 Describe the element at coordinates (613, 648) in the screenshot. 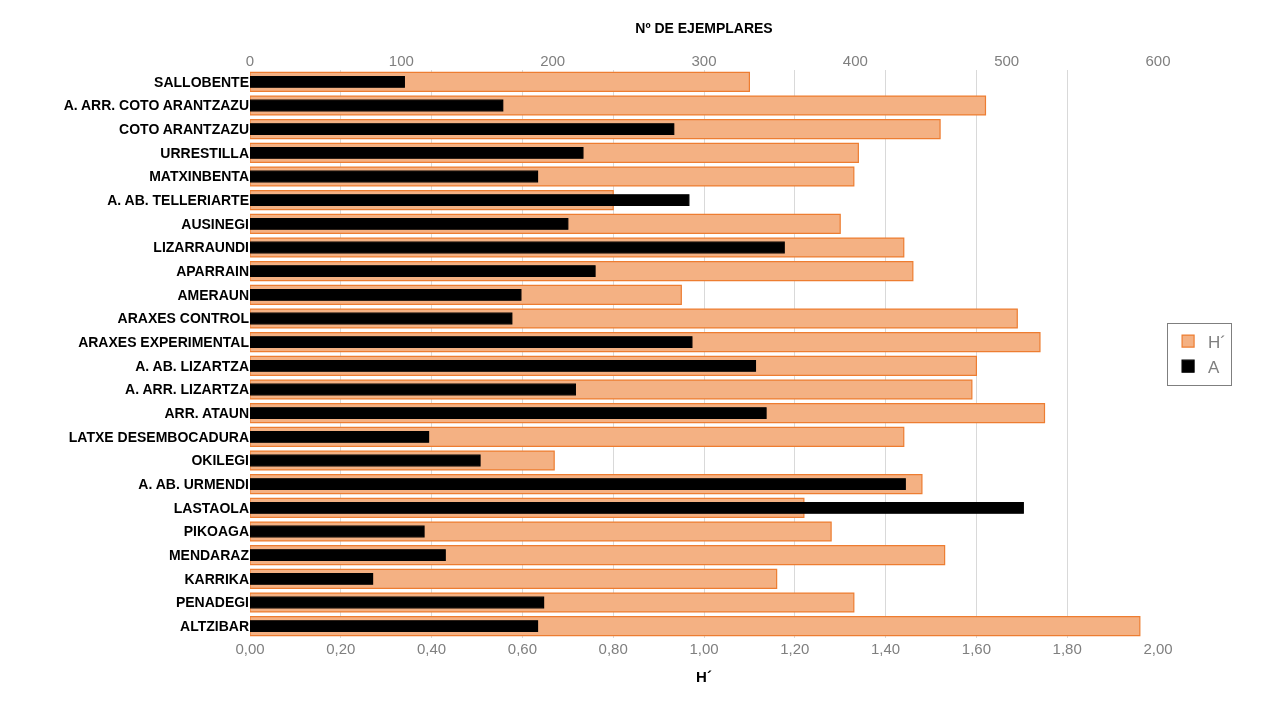

I see `x-tick-label: 0,80` at that location.